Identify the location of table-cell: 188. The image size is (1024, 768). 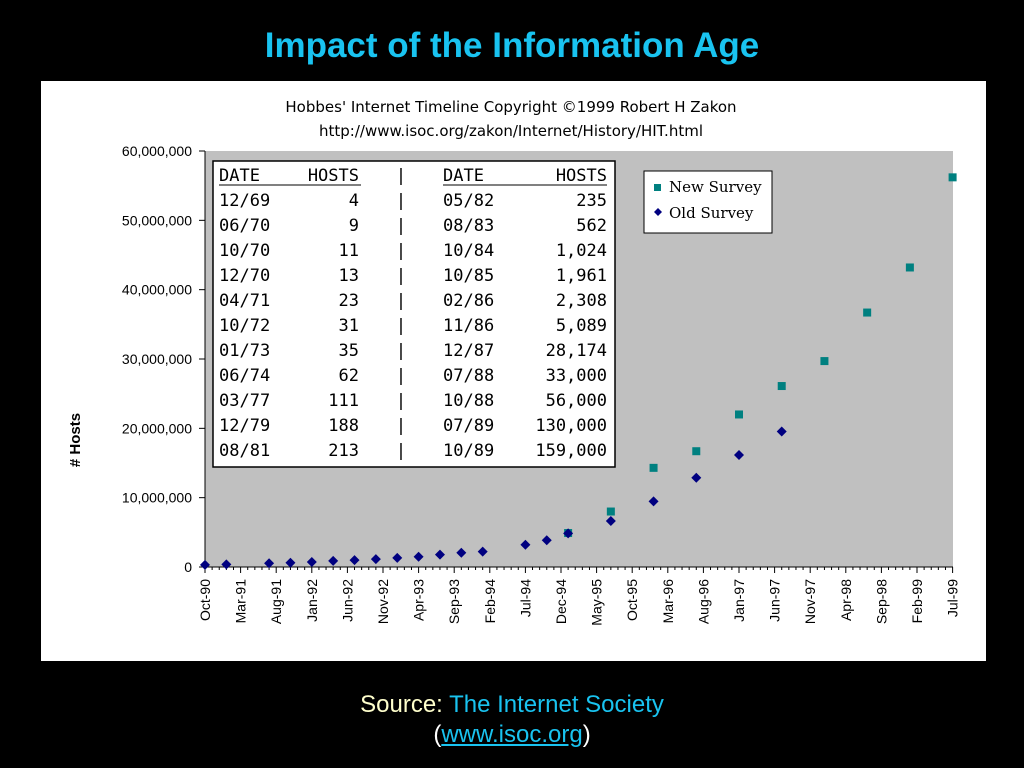
(343, 426).